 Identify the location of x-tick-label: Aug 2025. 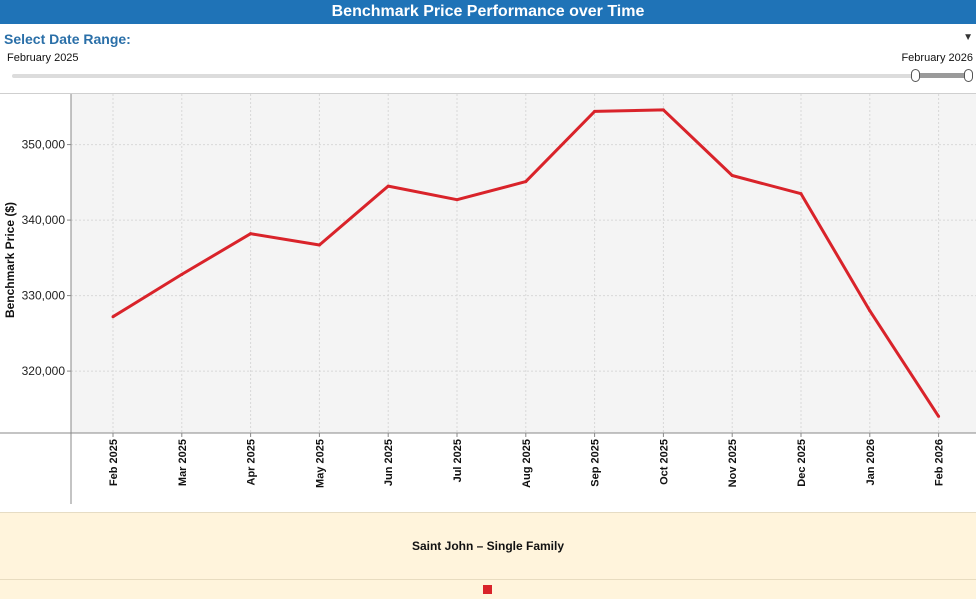
(527, 463).